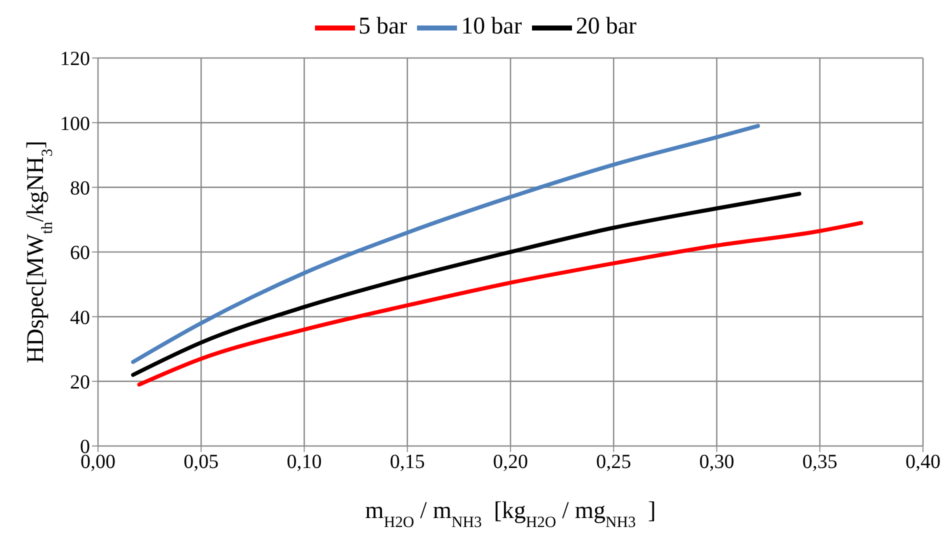 The width and height of the screenshot is (951, 544). What do you see at coordinates (80, 382) in the screenshot?
I see `y-tick-label: 20` at bounding box center [80, 382].